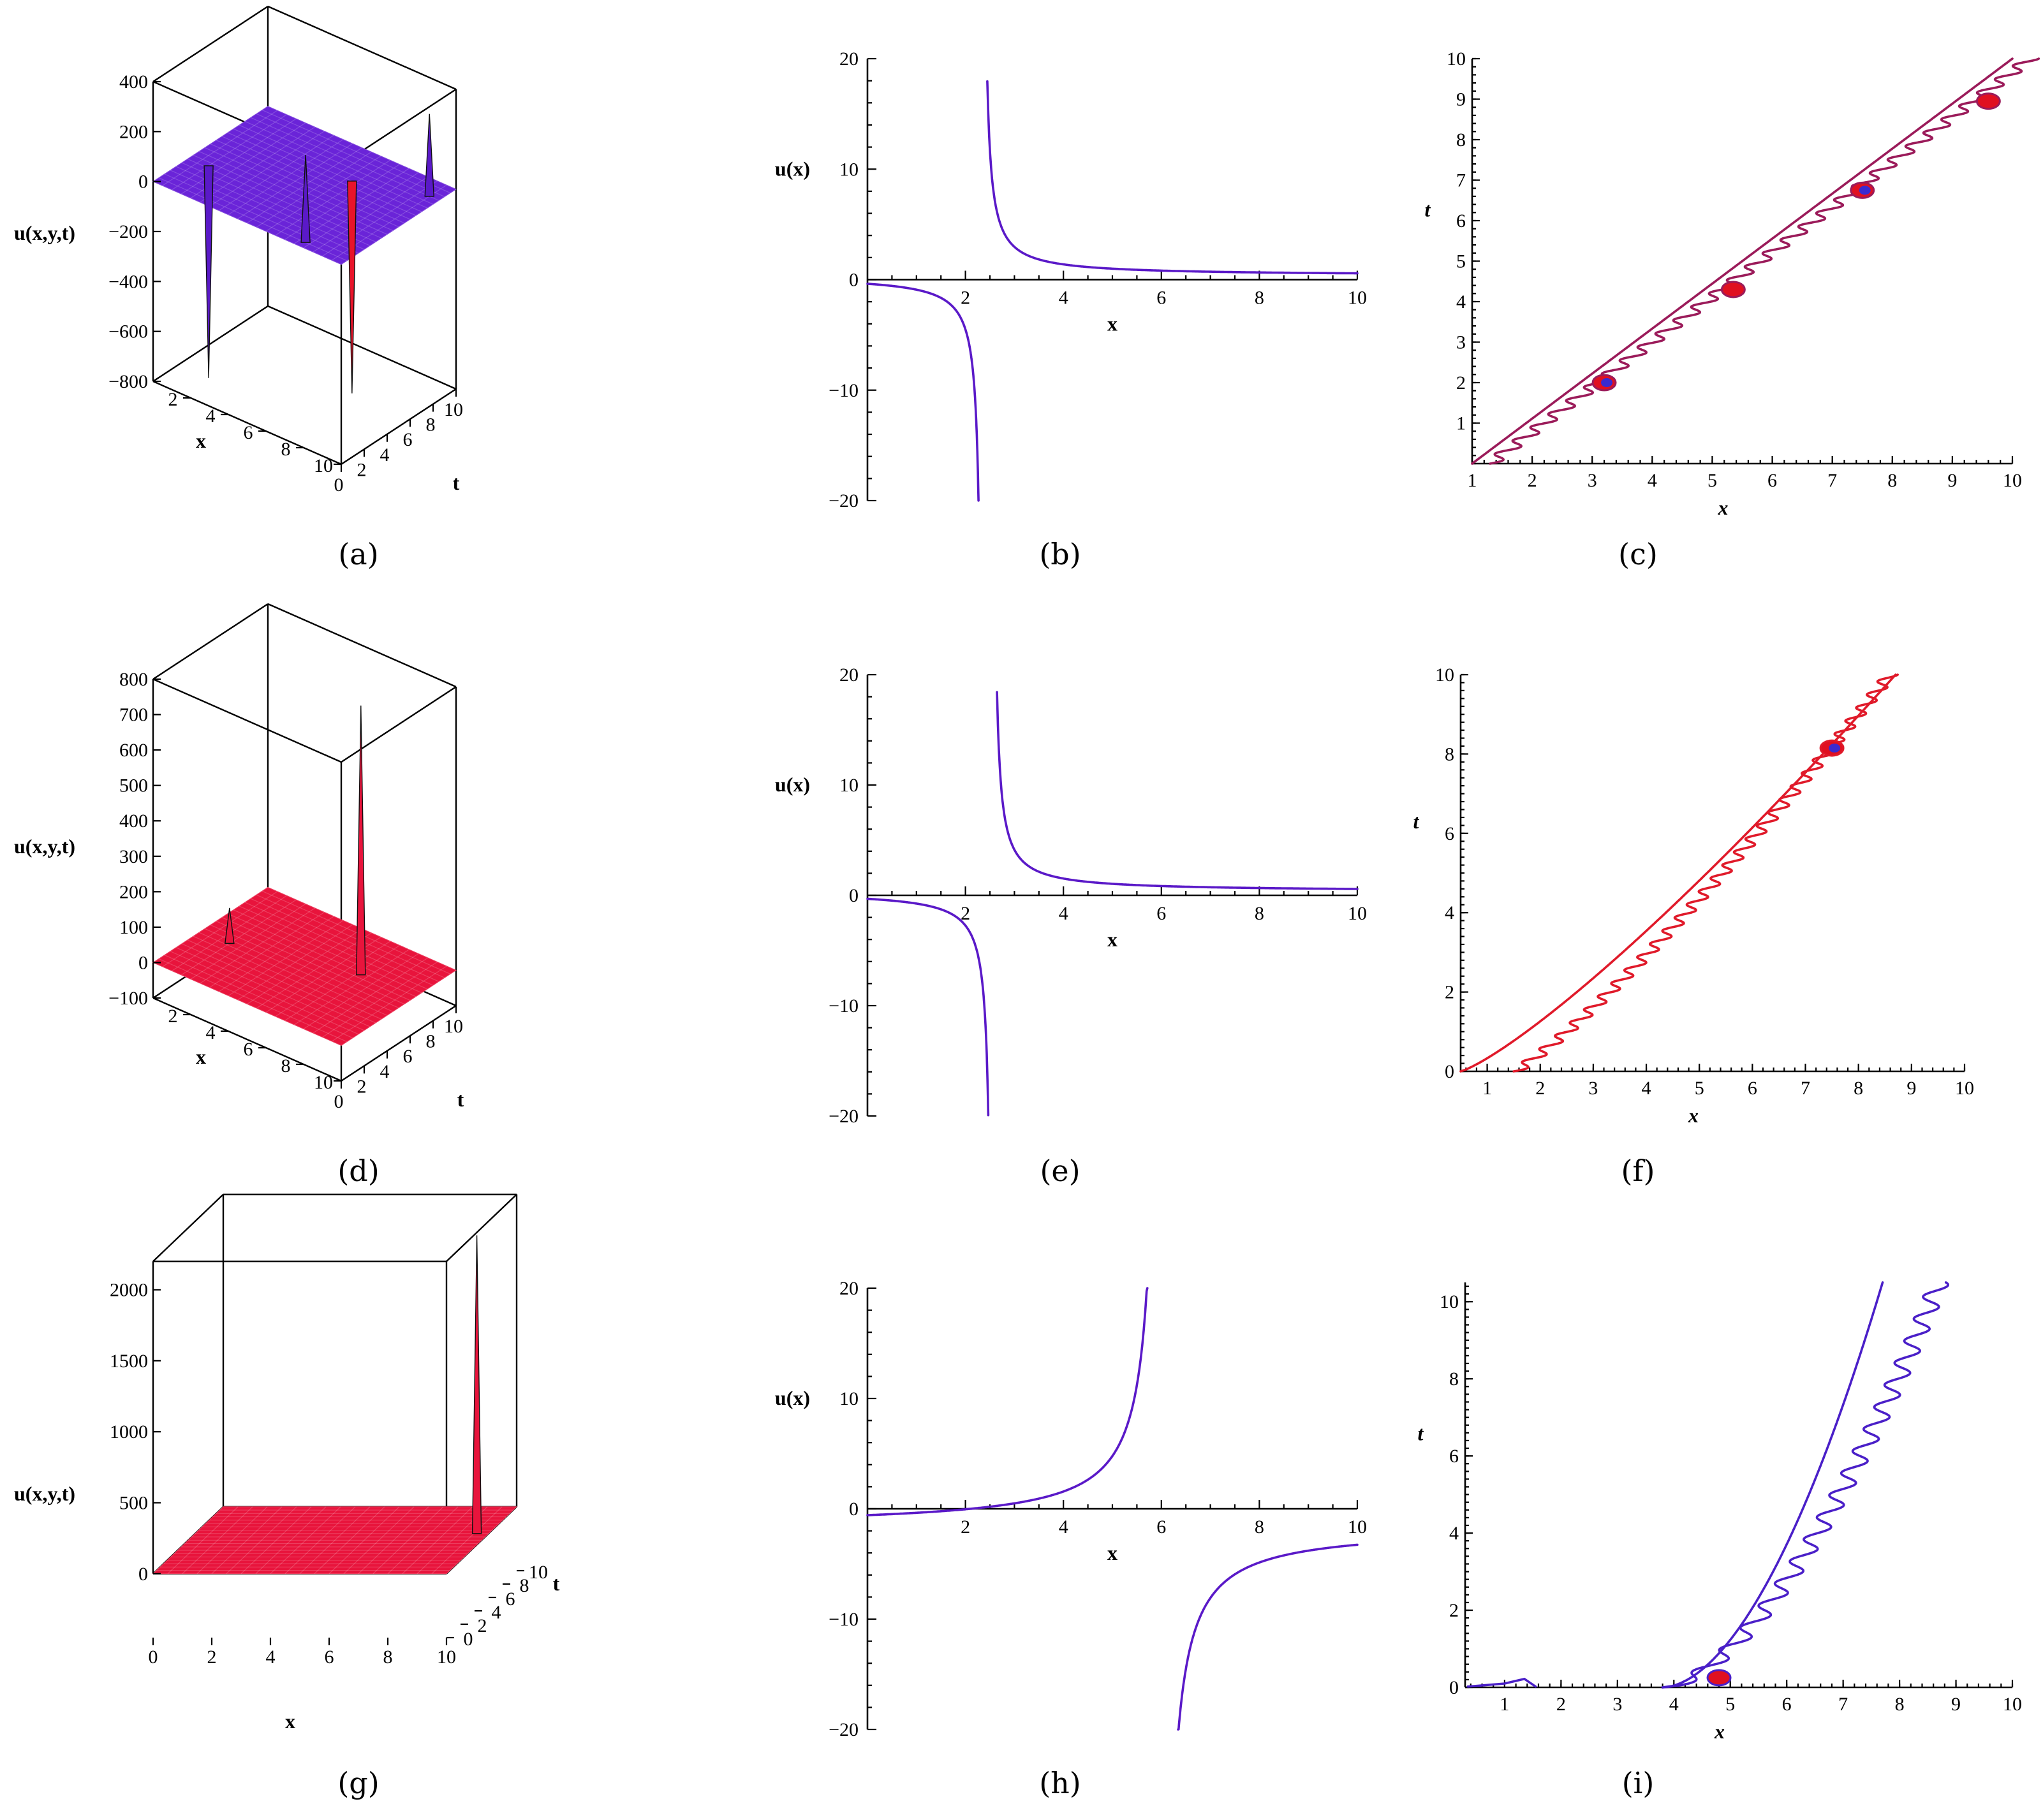  I want to click on panel-b: −20 −10 0 10 20 2 4 6 8 10 x u(x) (b), so click(1071, 309).